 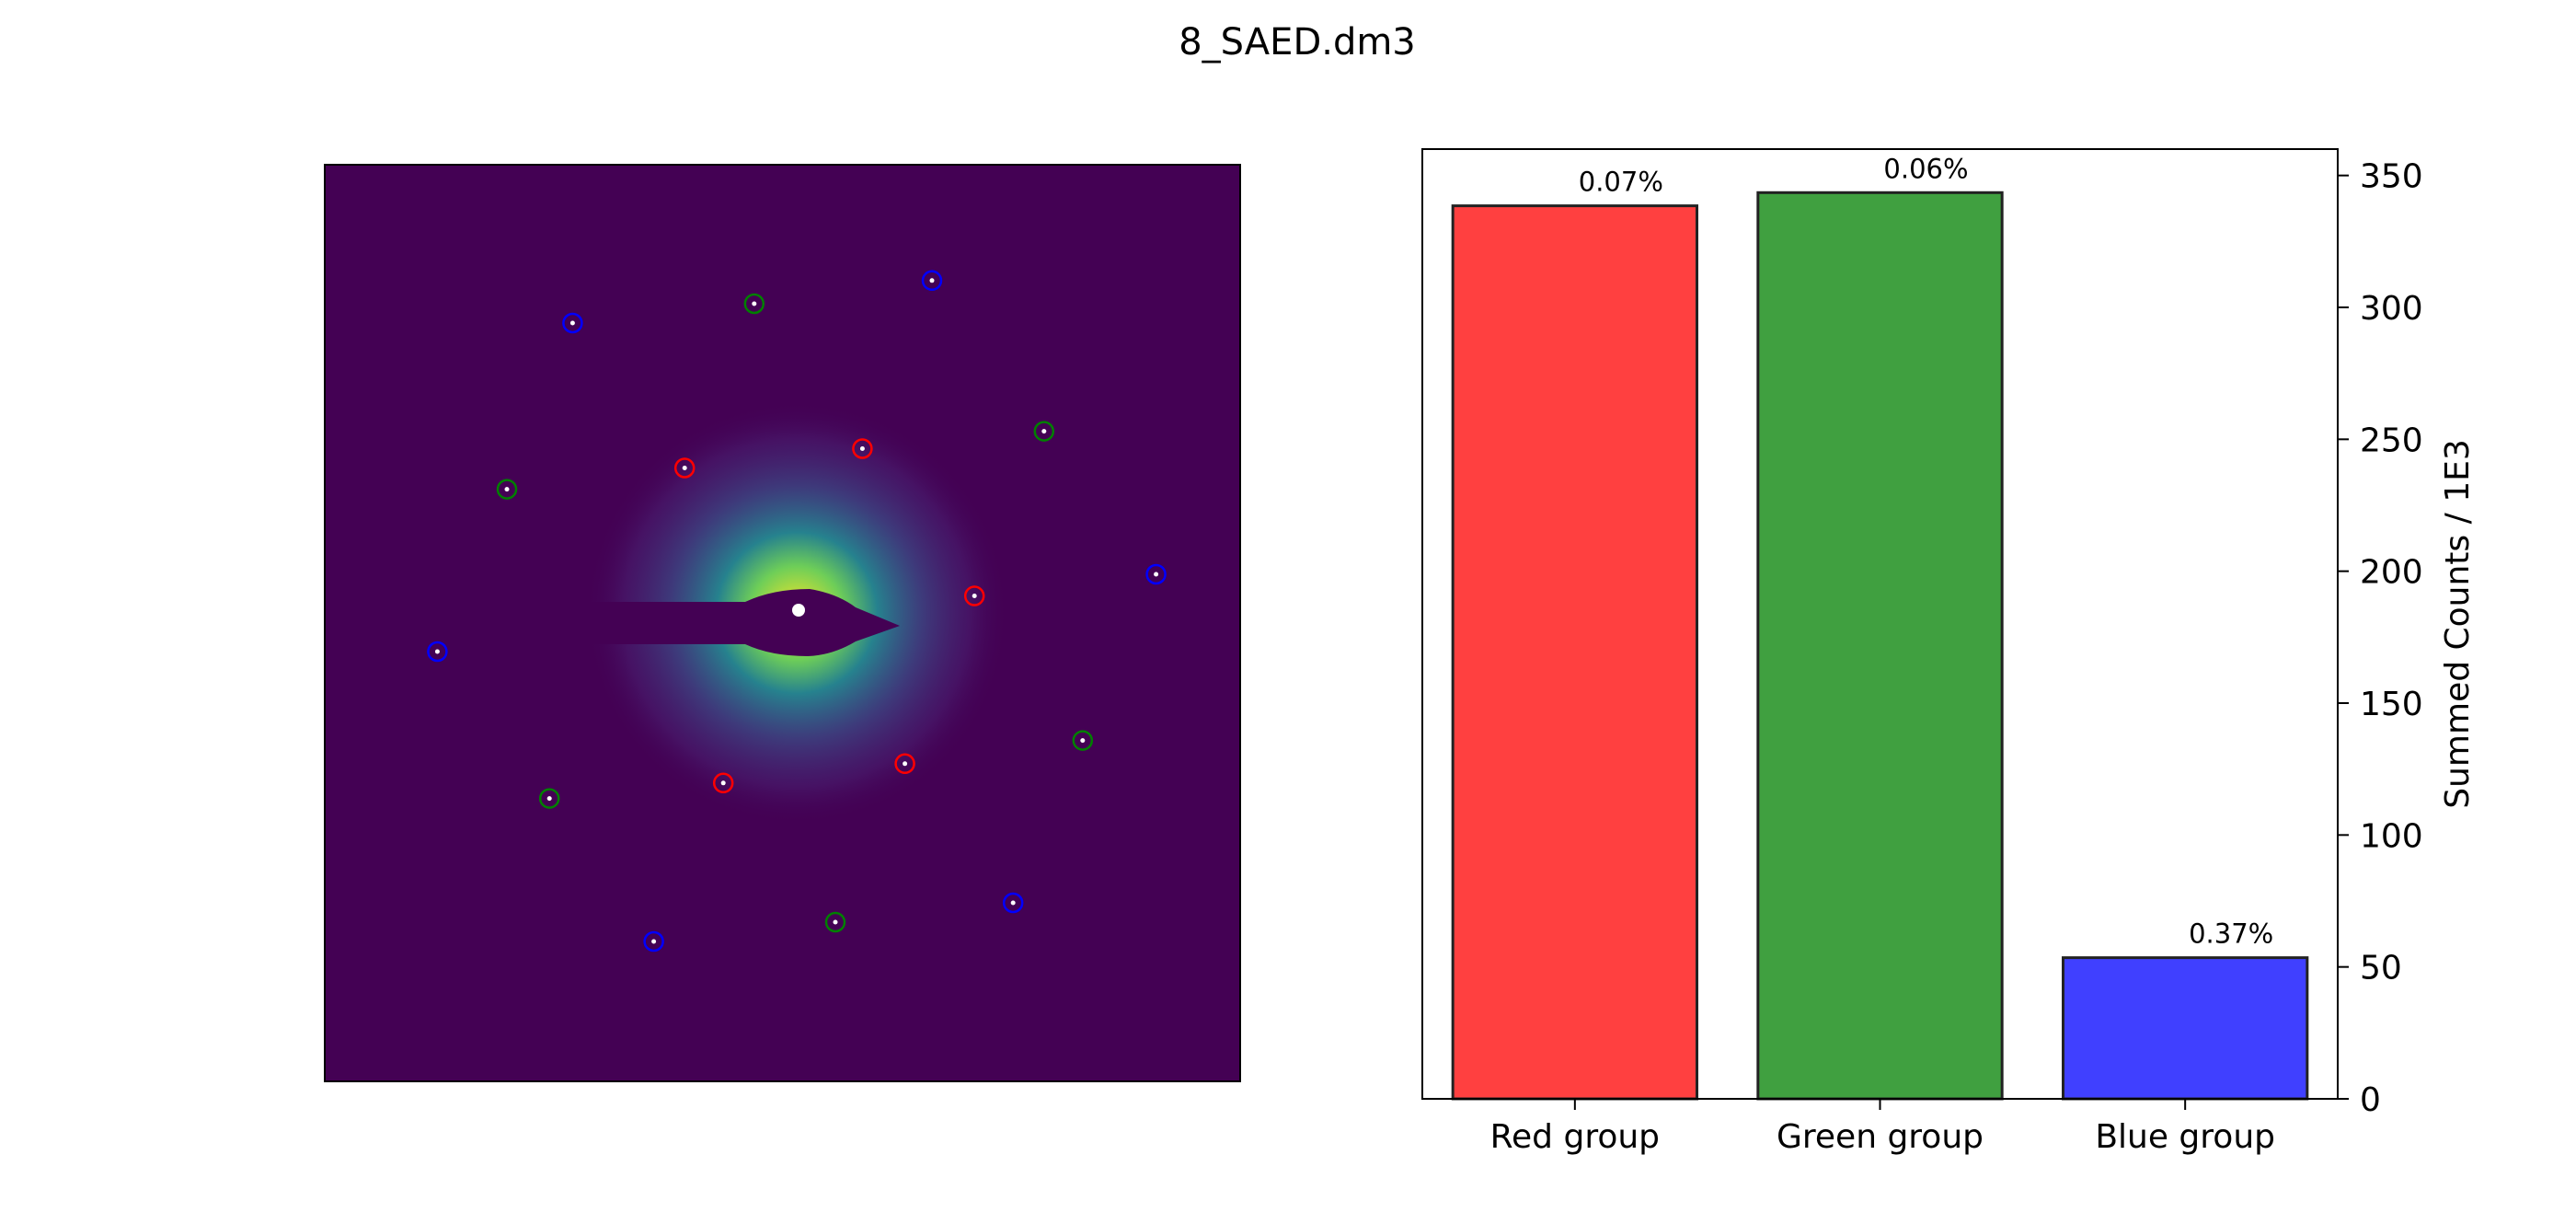 What do you see at coordinates (2380, 638) in the screenshot?
I see `y-axis: 0 50 100 150 200 250 300 350` at bounding box center [2380, 638].